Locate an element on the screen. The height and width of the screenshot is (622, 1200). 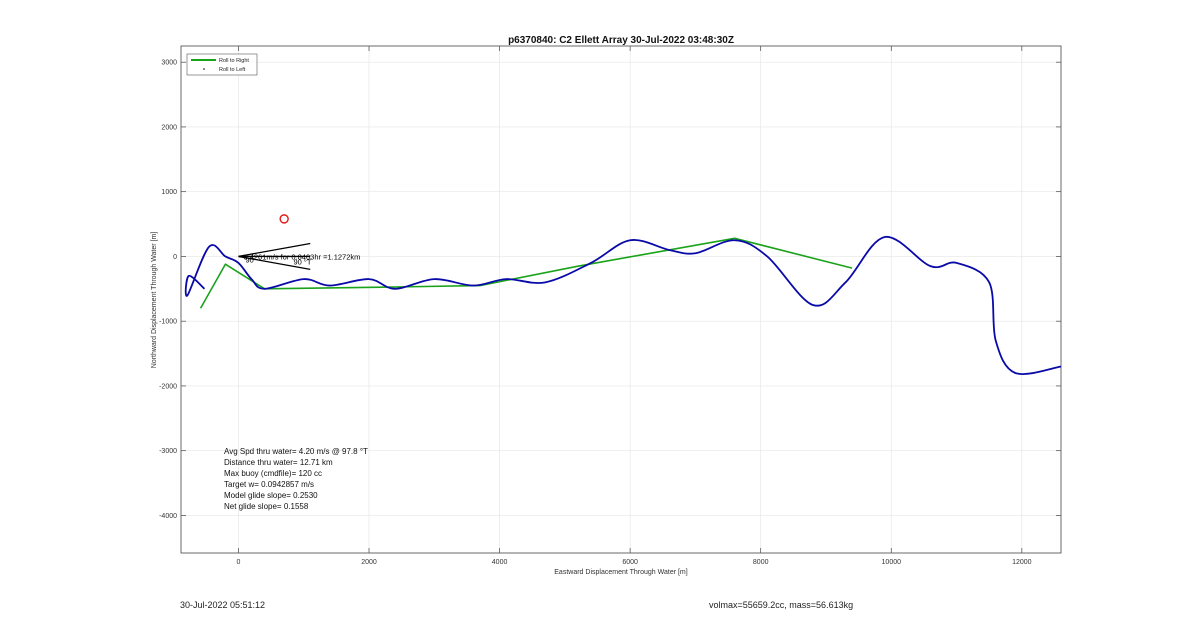
x-axis-label: Eastward Displacement Through Water [m] is located at coordinates (620, 572).